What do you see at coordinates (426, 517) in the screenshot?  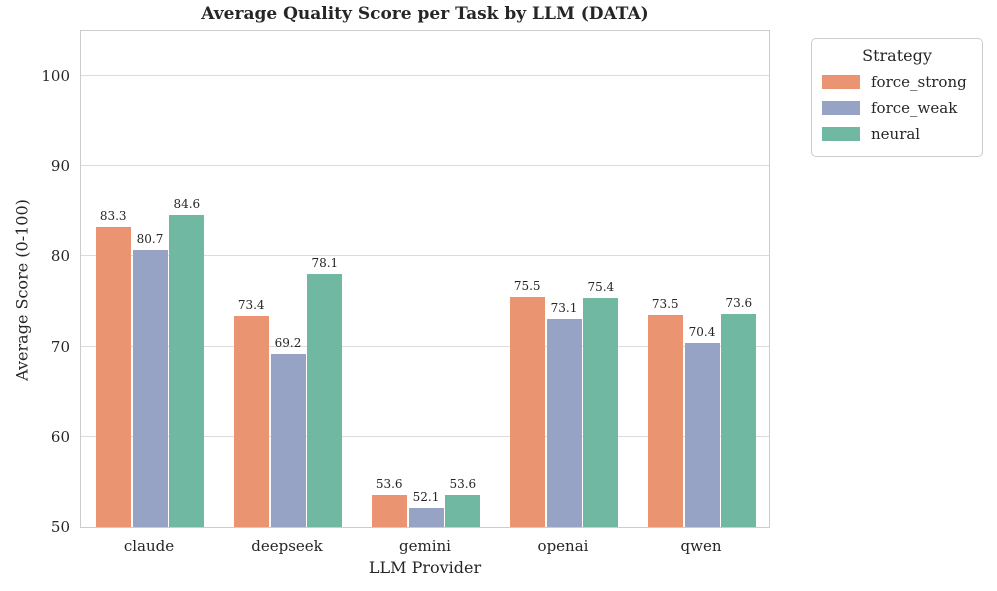 I see `bar-gemini-force_weak` at bounding box center [426, 517].